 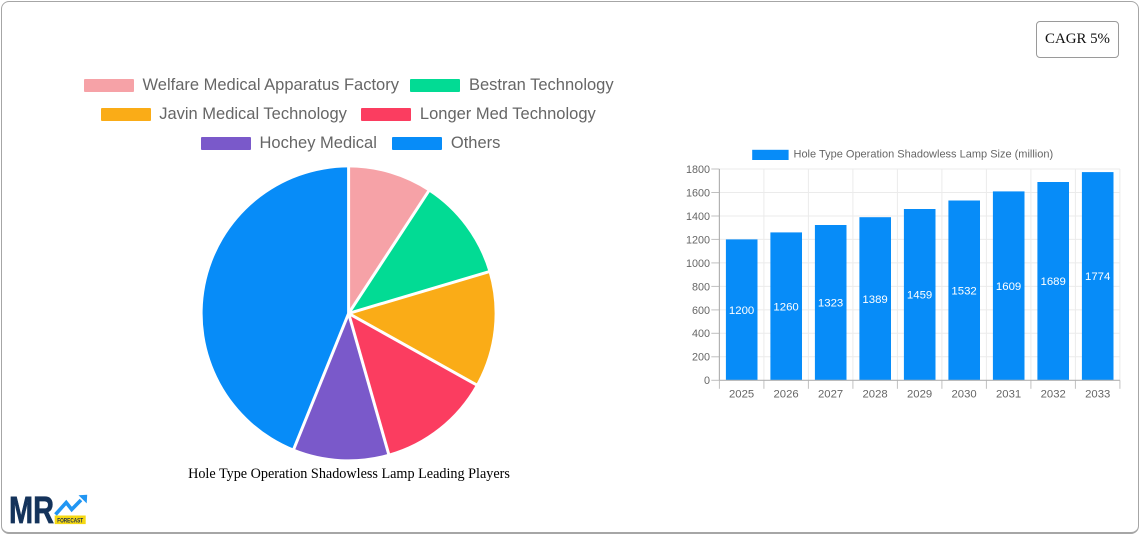 I want to click on svg-text: FORECAST, so click(x=70, y=520).